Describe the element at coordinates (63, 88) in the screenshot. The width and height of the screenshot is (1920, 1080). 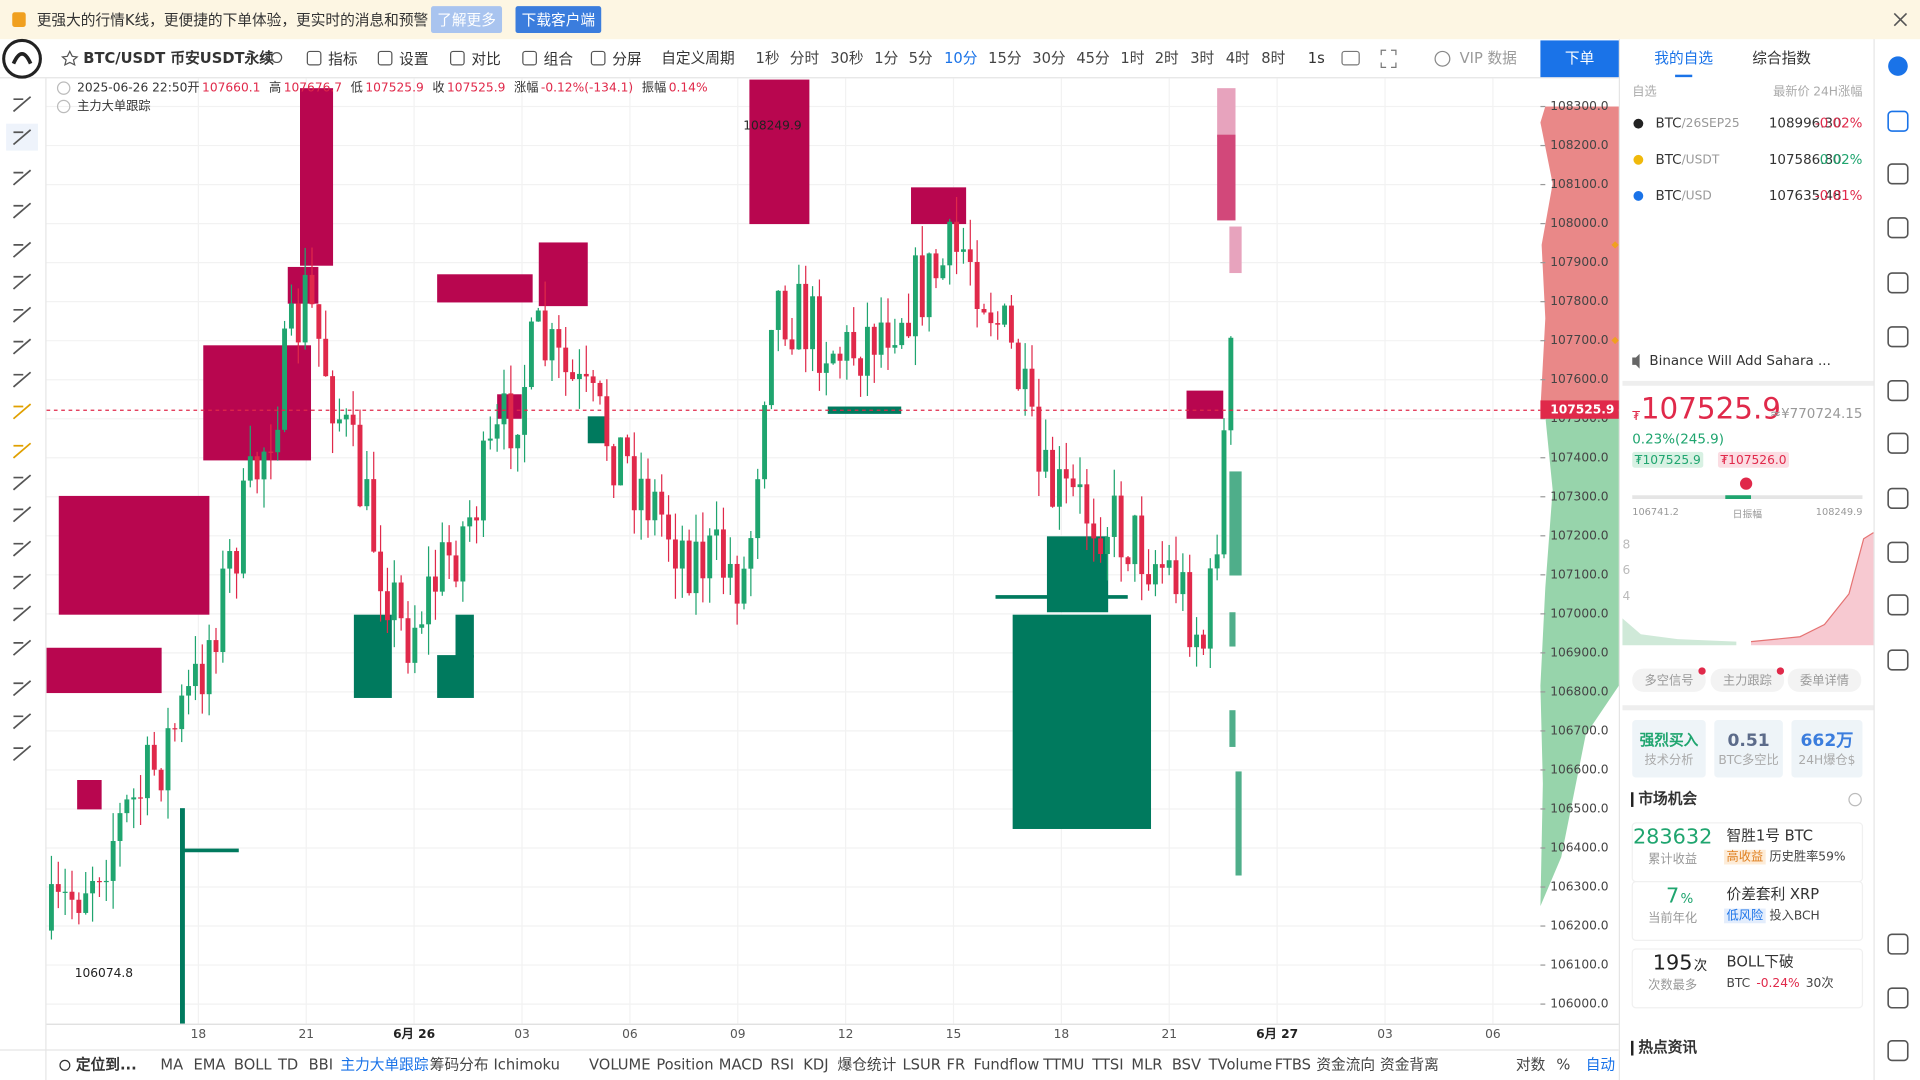
I see `info-toggle` at that location.